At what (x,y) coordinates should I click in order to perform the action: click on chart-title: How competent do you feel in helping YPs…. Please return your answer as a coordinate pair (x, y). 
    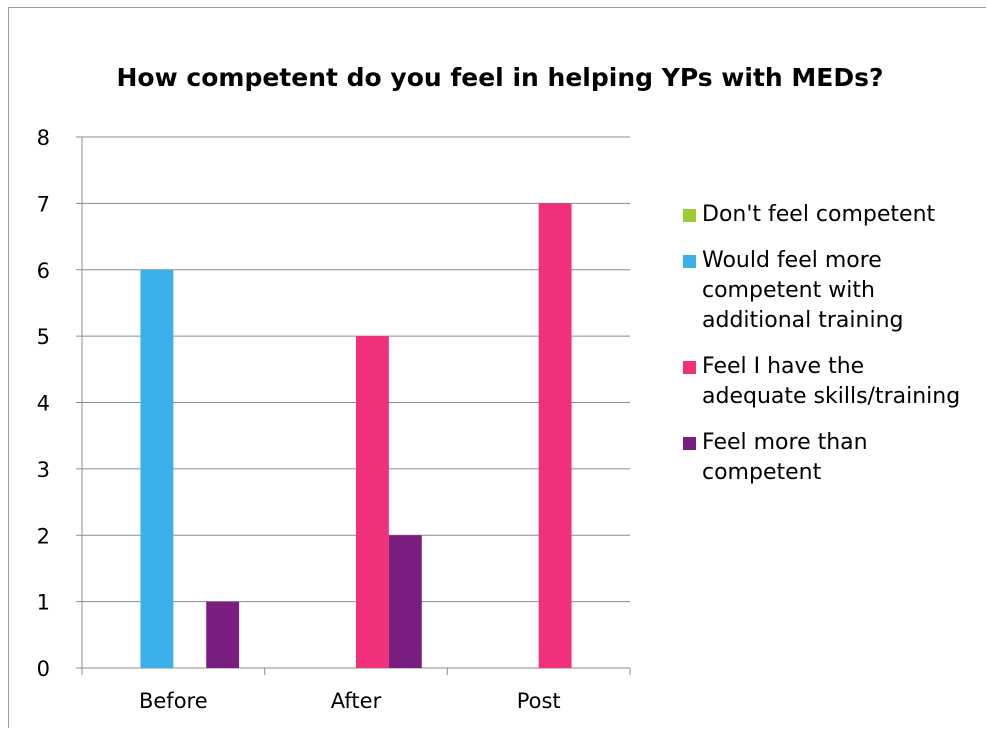
    Looking at the image, I should click on (500, 77).